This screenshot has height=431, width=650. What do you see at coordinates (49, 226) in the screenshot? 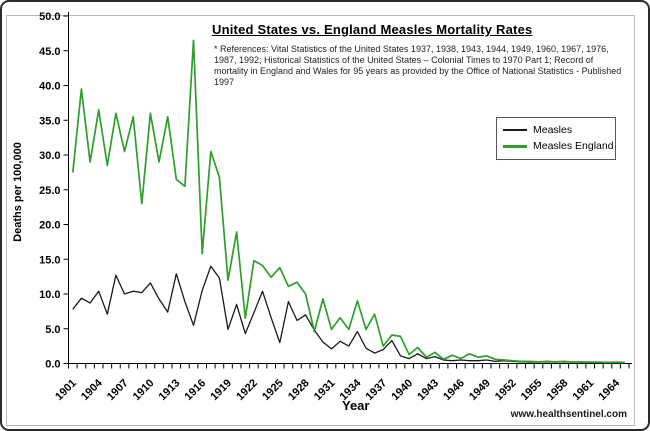
I see `y-tick-label: 20.0` at bounding box center [49, 226].